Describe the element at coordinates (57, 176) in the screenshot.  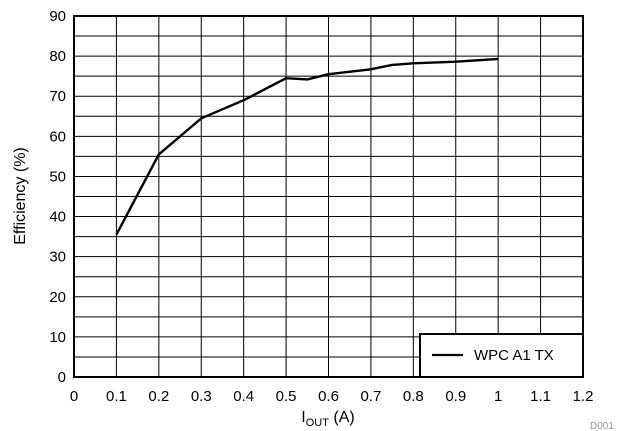
I see `y-tick-label: 50` at that location.